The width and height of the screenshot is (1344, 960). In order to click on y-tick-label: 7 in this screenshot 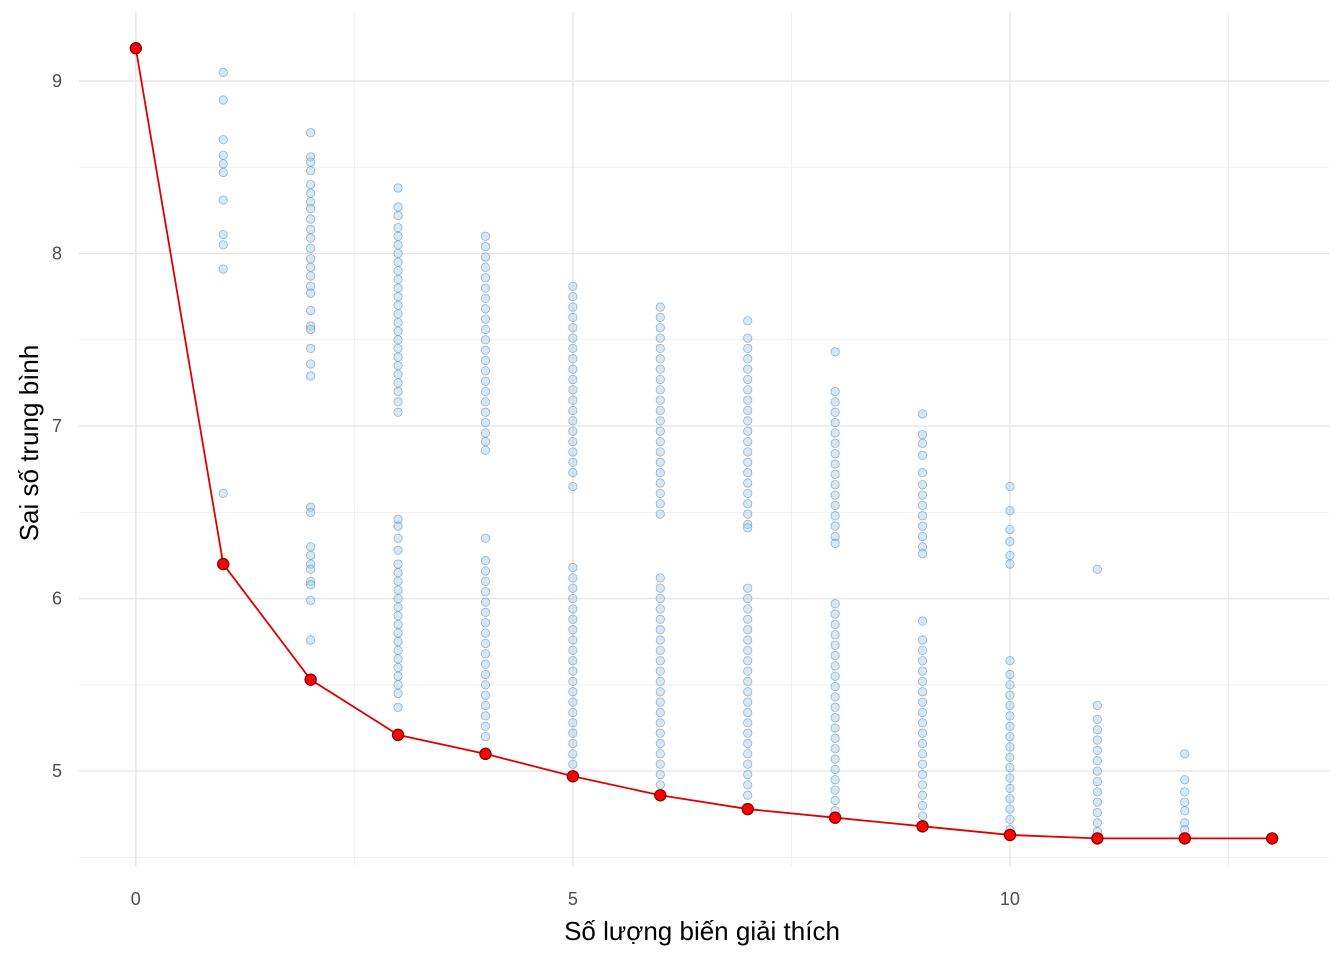, I will do `click(57, 426)`.